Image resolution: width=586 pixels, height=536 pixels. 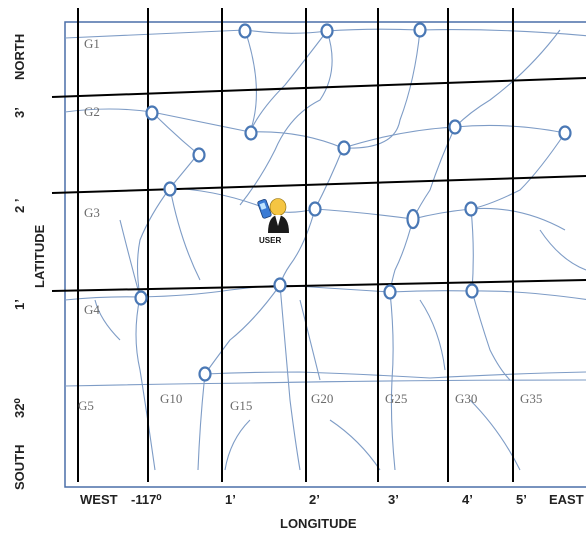 What do you see at coordinates (39, 256) in the screenshot?
I see `y-axis-title: LATITUDE` at bounding box center [39, 256].